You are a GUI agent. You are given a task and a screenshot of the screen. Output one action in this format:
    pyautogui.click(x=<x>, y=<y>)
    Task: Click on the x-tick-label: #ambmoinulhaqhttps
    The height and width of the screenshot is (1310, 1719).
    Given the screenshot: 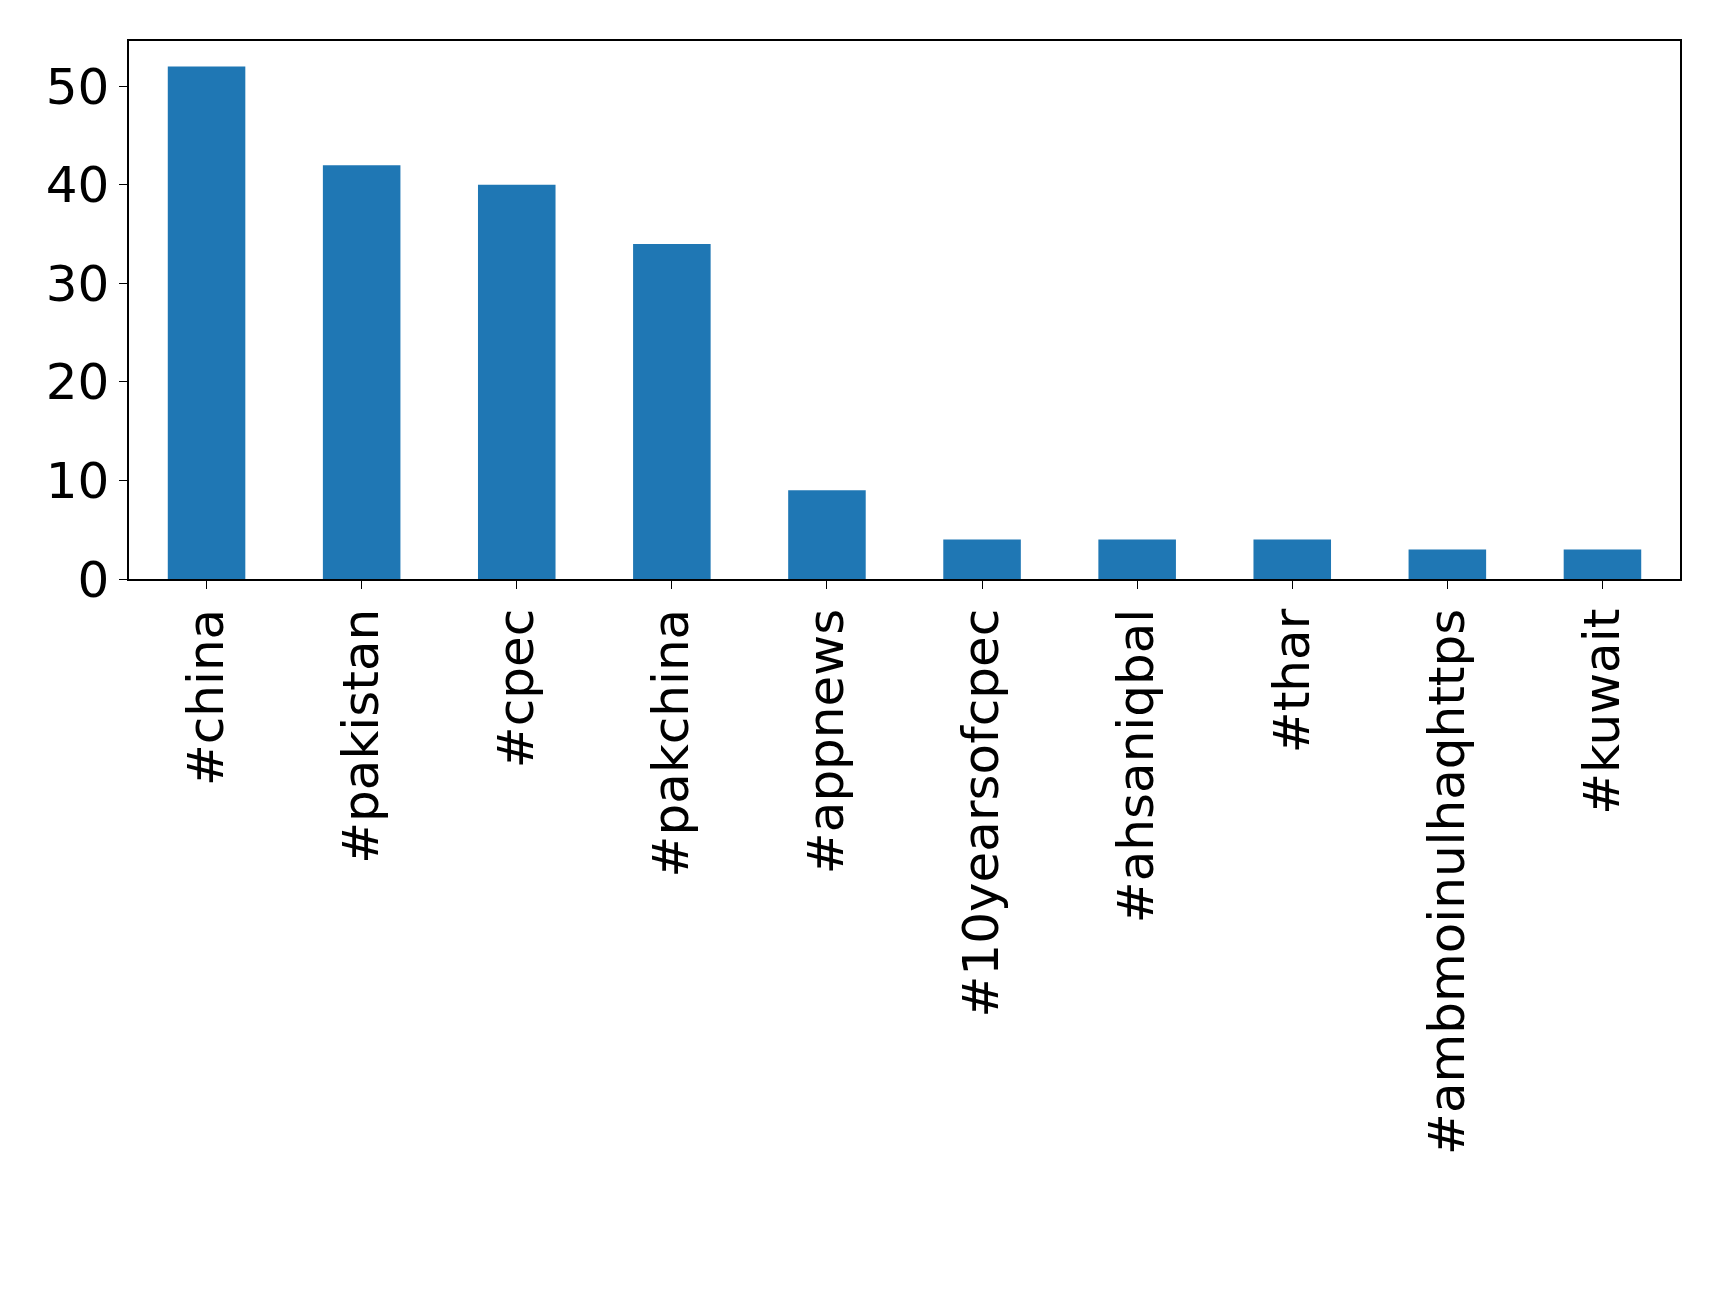 What is the action you would take?
    pyautogui.click(x=1446, y=881)
    